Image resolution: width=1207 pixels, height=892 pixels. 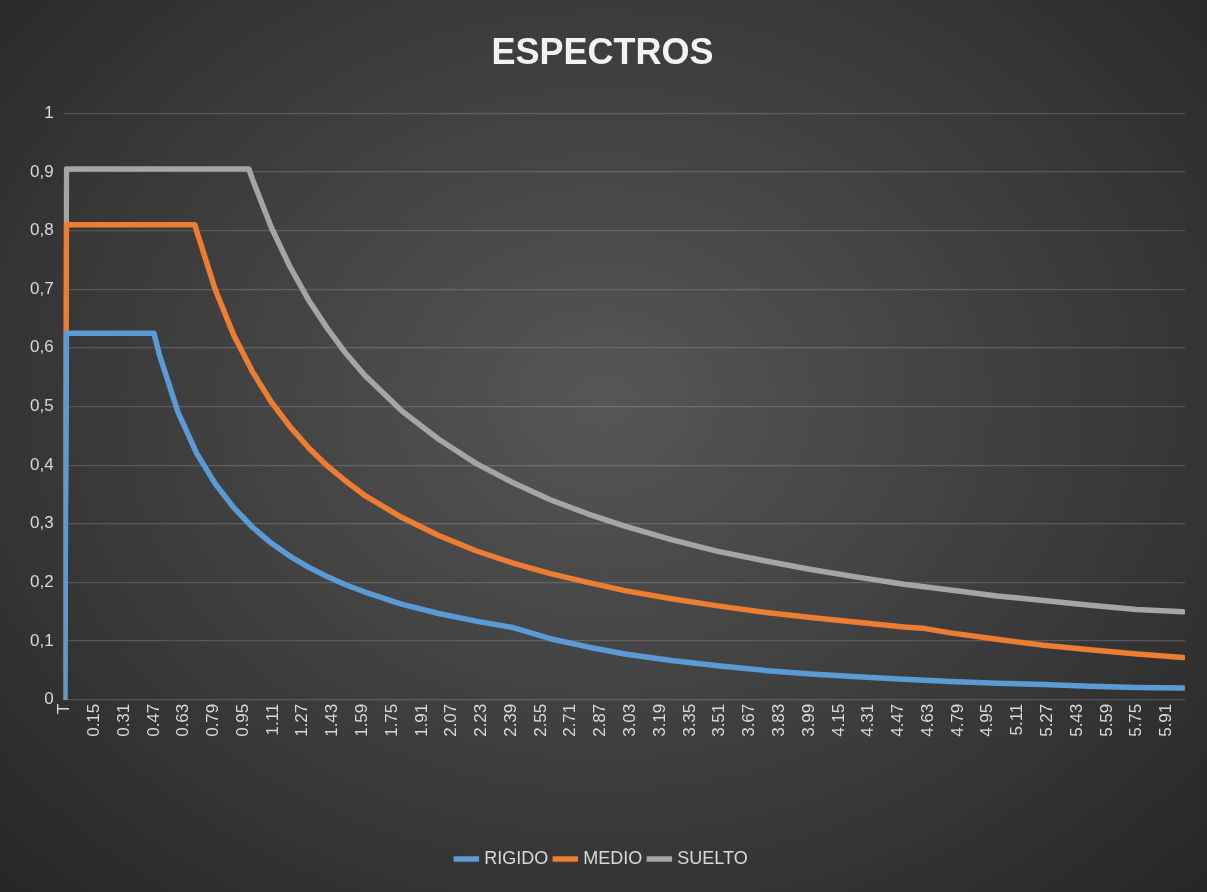 What do you see at coordinates (1136, 720) in the screenshot?
I see `x-tick-label: 5.75` at bounding box center [1136, 720].